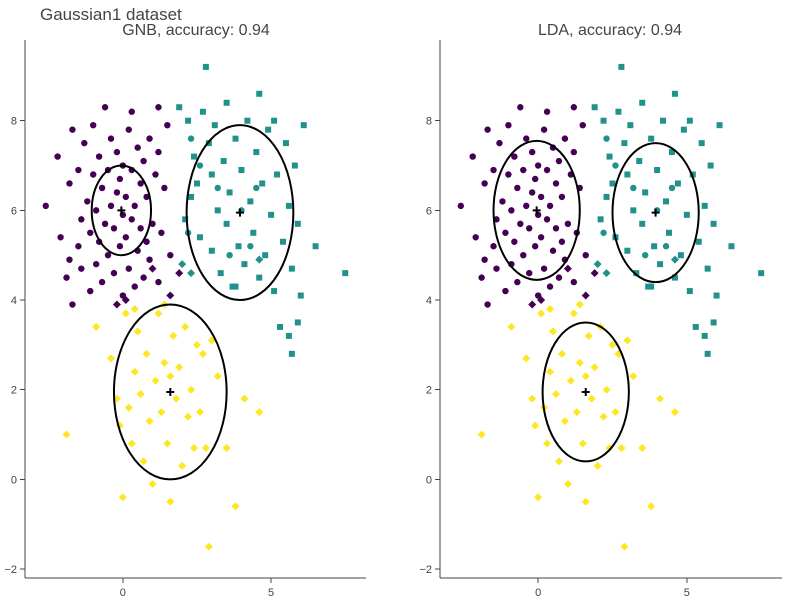 This screenshot has height=600, width=800. What do you see at coordinates (271, 593) in the screenshot?
I see `x-tick-label: 5` at bounding box center [271, 593].